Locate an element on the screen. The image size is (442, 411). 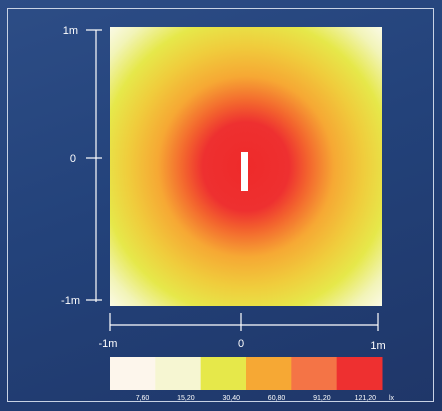
legend-level-label-5: 121,20 is located at coordinates (366, 398).